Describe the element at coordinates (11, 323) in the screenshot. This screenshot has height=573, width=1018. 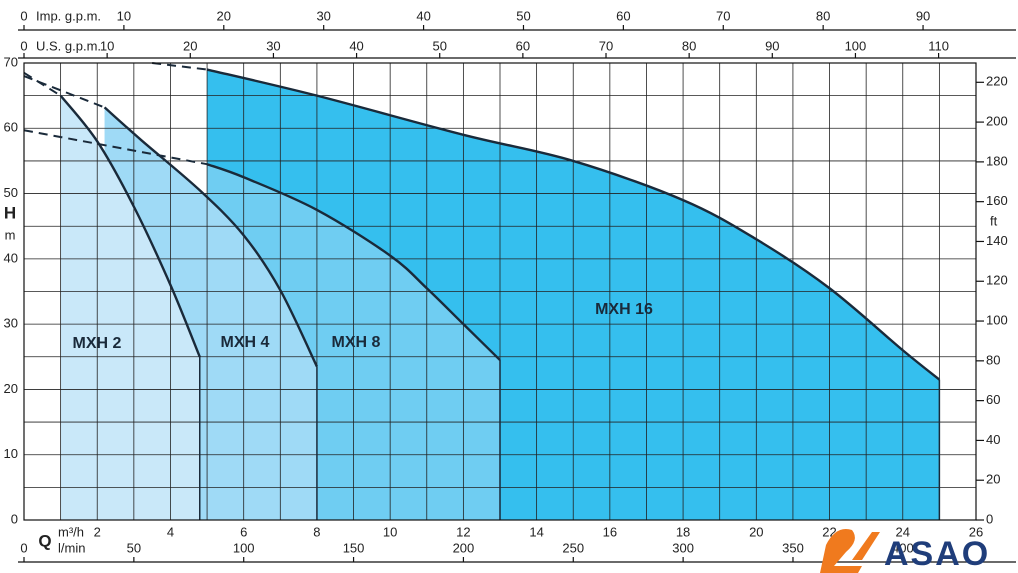
I see `y-tick-label: 30` at that location.